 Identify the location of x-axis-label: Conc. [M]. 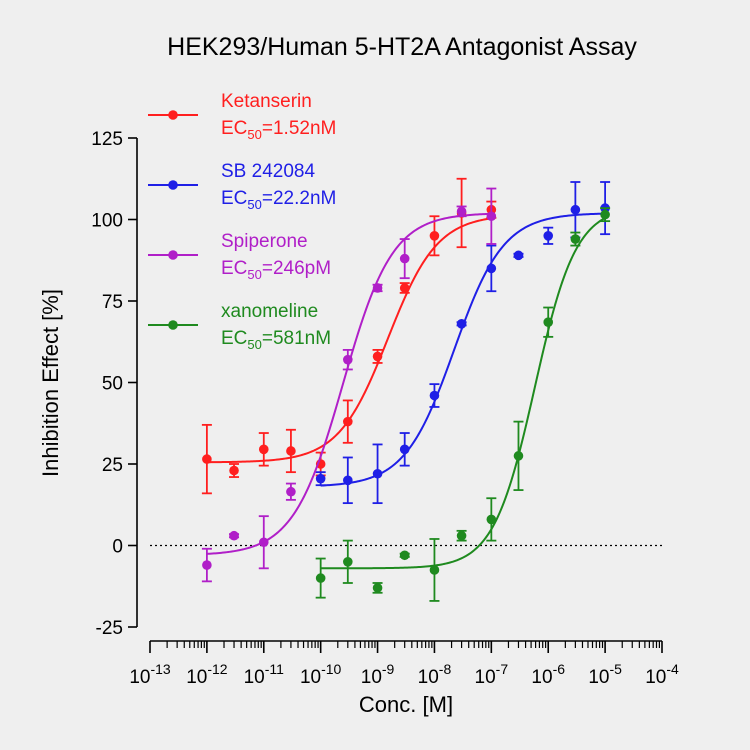
(406, 704).